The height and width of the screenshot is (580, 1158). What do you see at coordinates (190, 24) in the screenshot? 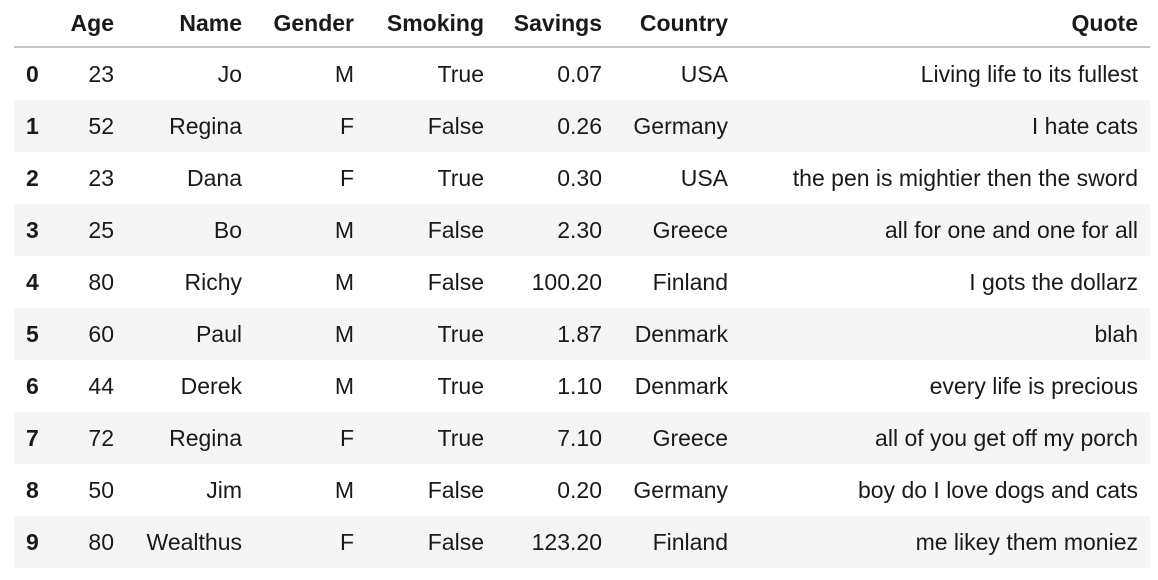
I see `column-header-name: Name` at bounding box center [190, 24].